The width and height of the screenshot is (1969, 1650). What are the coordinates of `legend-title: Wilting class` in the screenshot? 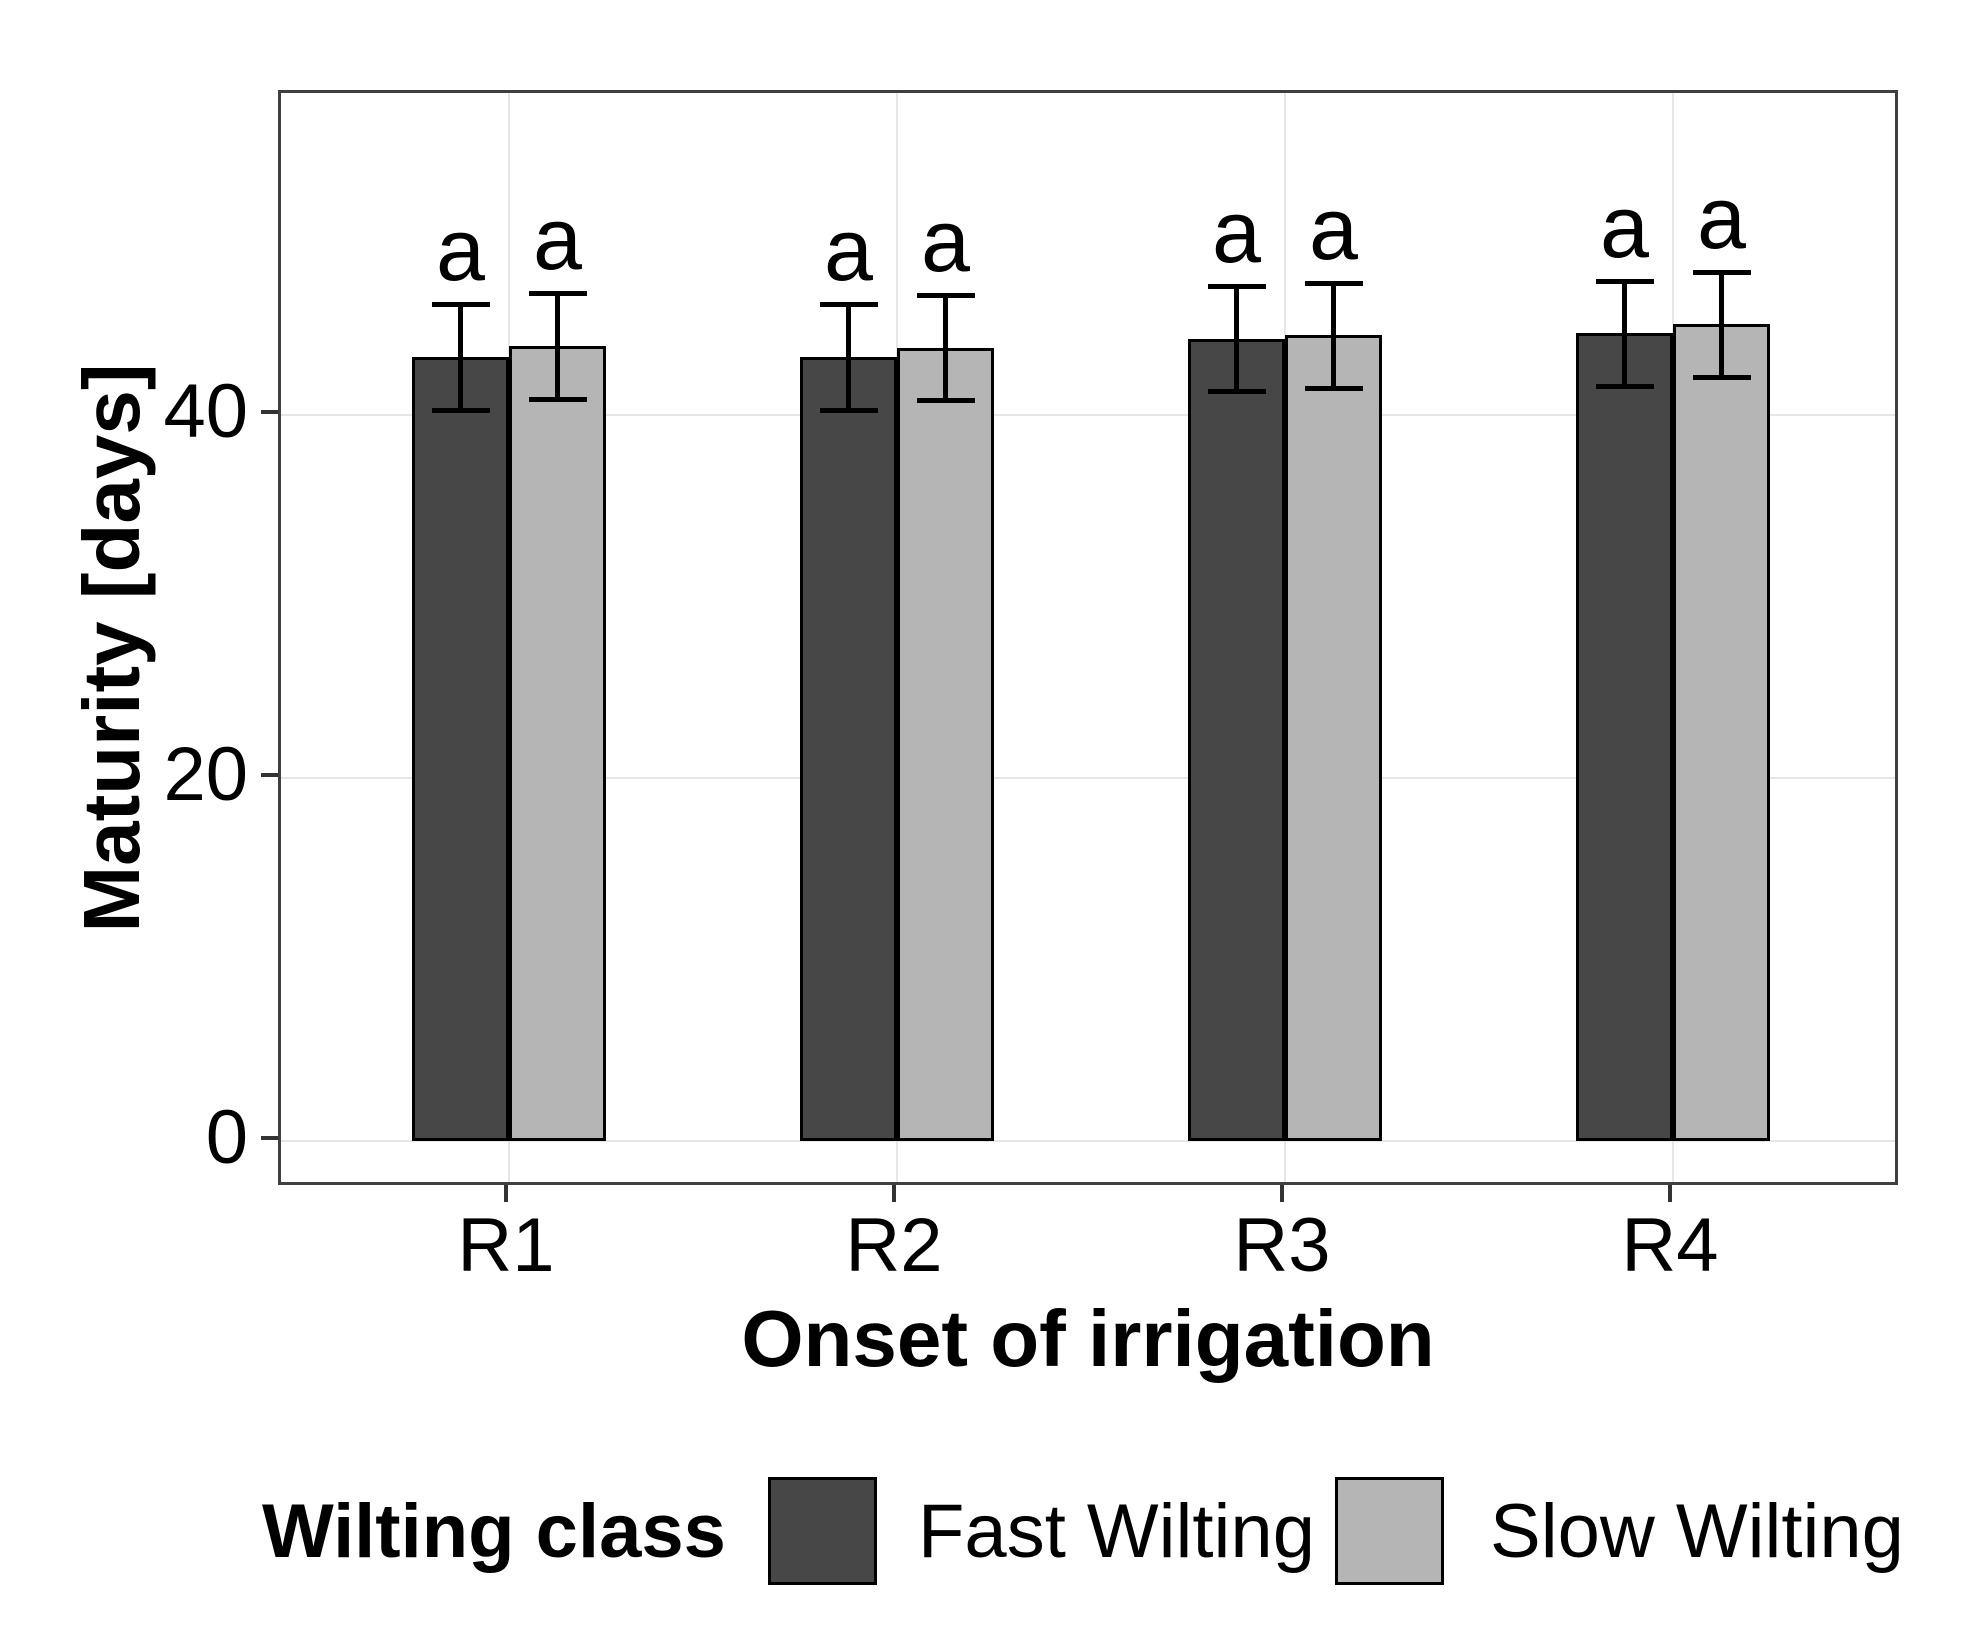 It's located at (494, 1531).